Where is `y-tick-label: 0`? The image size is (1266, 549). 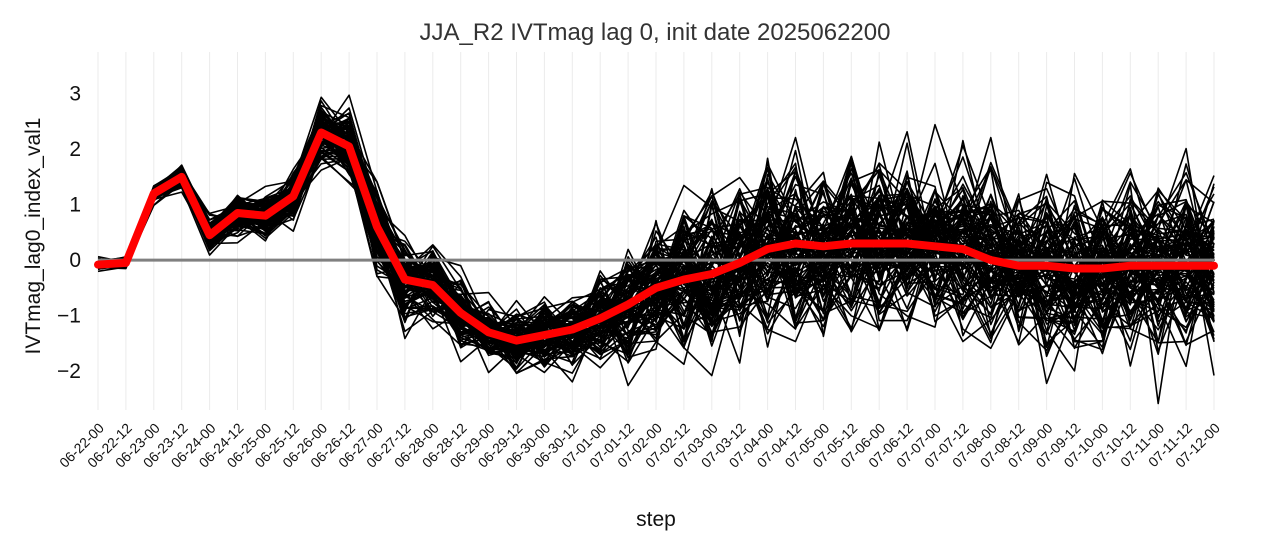 y-tick-label: 0 is located at coordinates (75, 260).